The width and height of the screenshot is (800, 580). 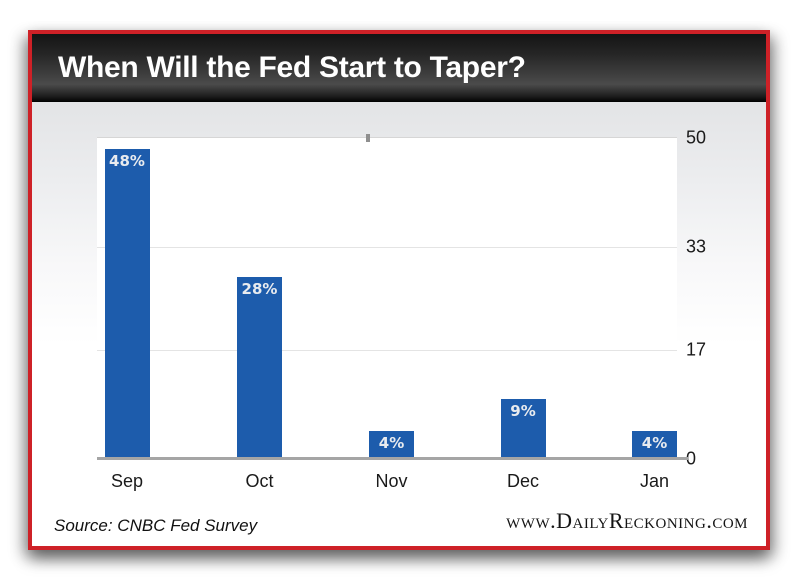 I want to click on bar-oct: 28%, so click(x=259, y=367).